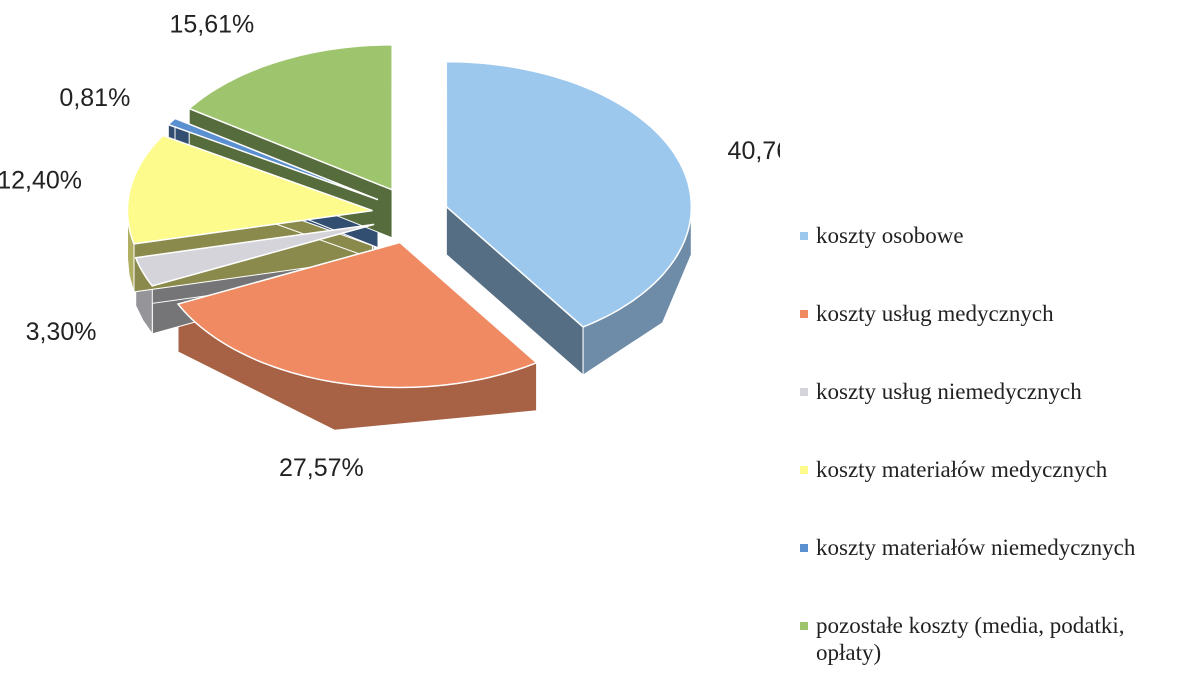 The width and height of the screenshot is (1197, 690). Describe the element at coordinates (754, 151) in the screenshot. I see `data-label: 40,76%` at that location.